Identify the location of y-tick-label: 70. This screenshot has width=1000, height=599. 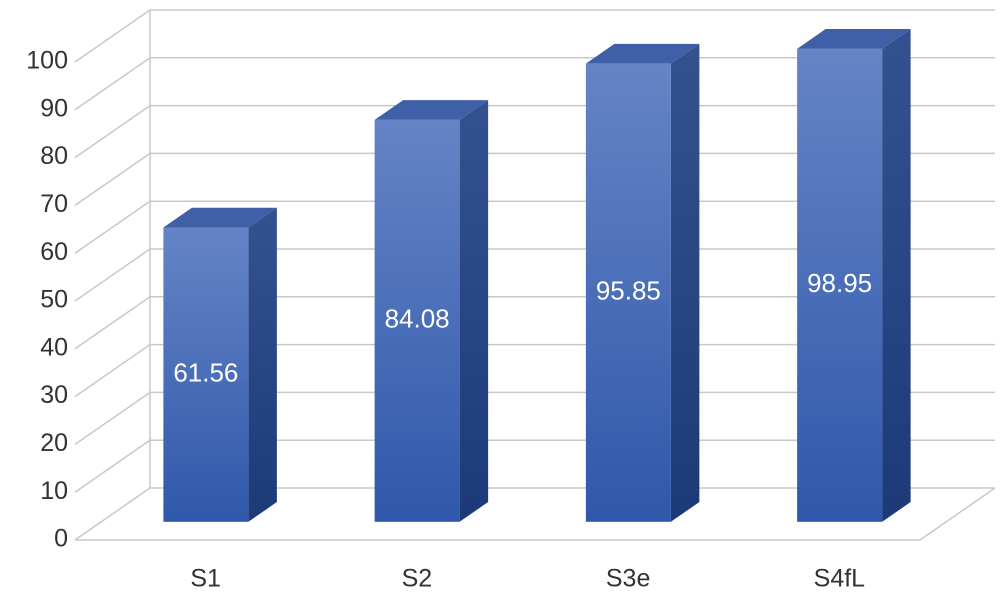
(54, 204).